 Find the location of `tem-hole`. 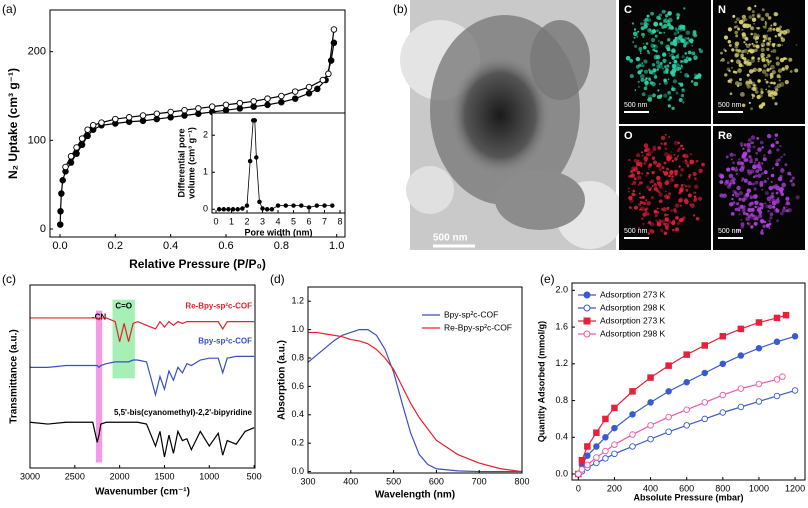

tem-hole is located at coordinates (430, 190).